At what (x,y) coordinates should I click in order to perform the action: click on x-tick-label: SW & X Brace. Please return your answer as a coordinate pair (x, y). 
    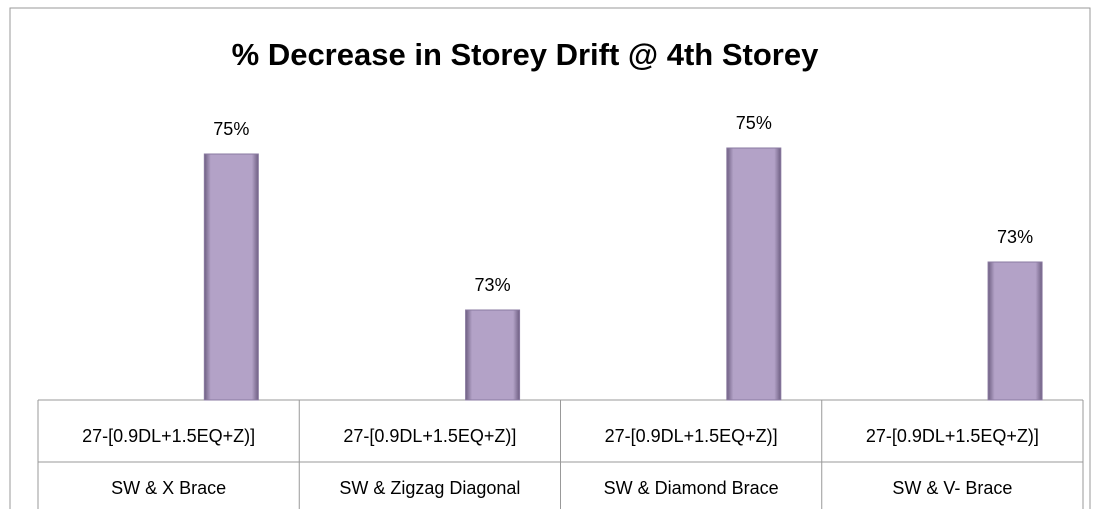
    Looking at the image, I should click on (168, 488).